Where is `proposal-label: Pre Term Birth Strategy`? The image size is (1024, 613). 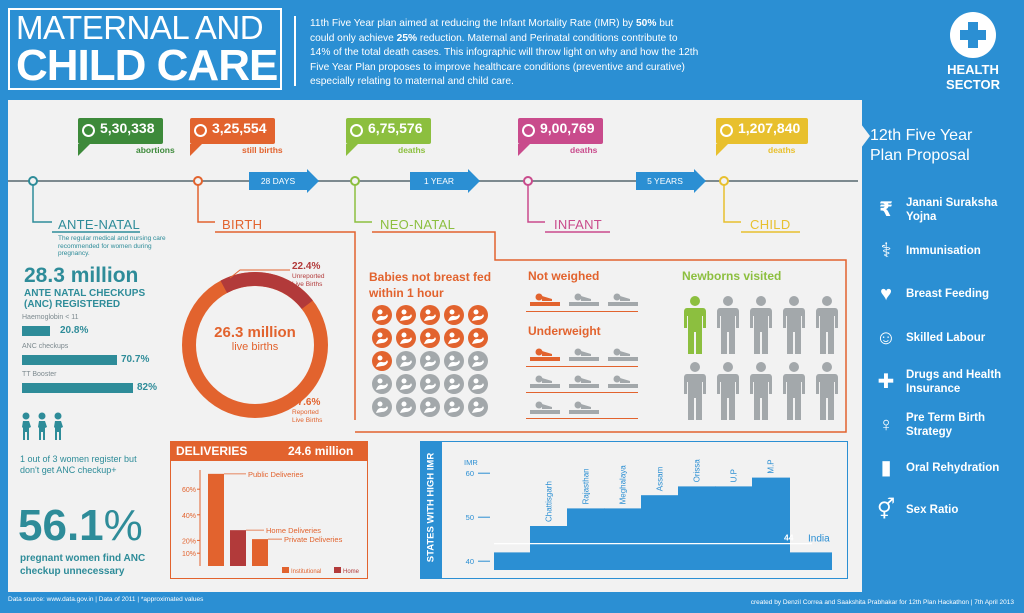
proposal-label: Pre Term Birth Strategy is located at coordinates (946, 425).